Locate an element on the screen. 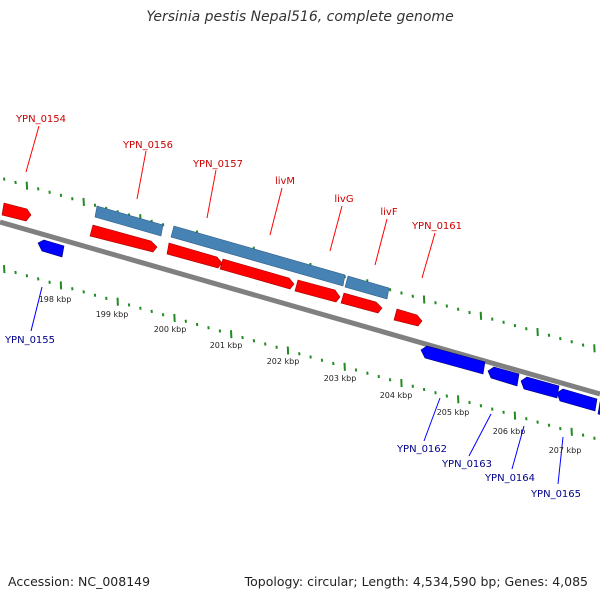 The width and height of the screenshot is (600, 600). gene-label: YPN_0156 is located at coordinates (147, 145).